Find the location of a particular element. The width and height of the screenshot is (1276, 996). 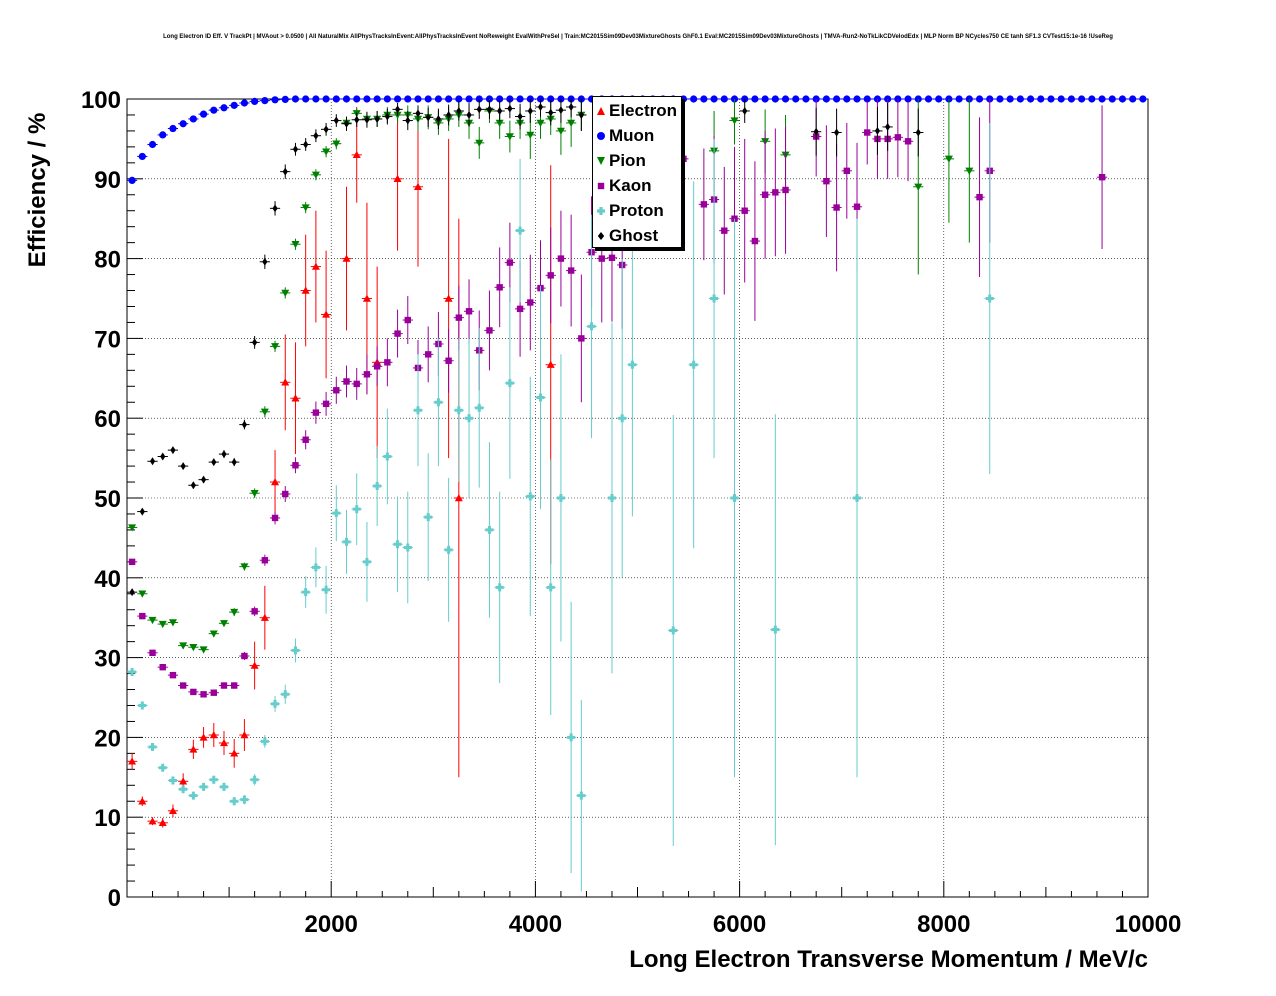

legend-label: Muon is located at coordinates (632, 135).